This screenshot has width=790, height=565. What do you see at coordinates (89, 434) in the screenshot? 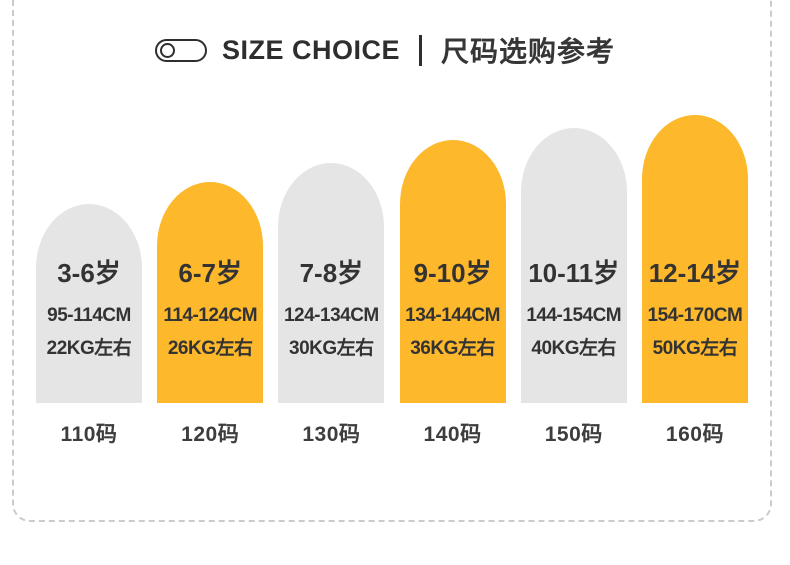
I see `size-code-label: 110码` at bounding box center [89, 434].